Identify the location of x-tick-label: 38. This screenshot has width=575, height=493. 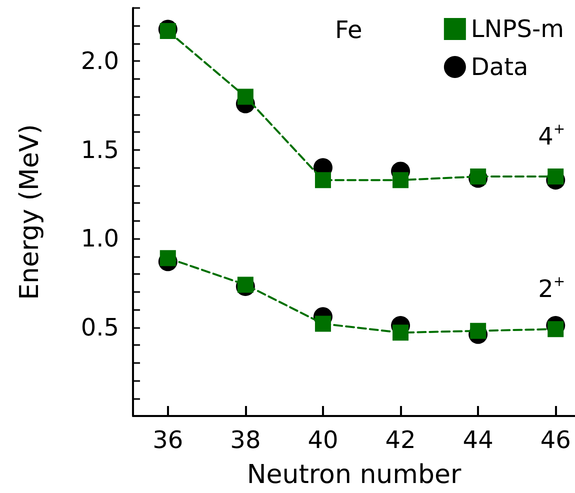
(245, 440).